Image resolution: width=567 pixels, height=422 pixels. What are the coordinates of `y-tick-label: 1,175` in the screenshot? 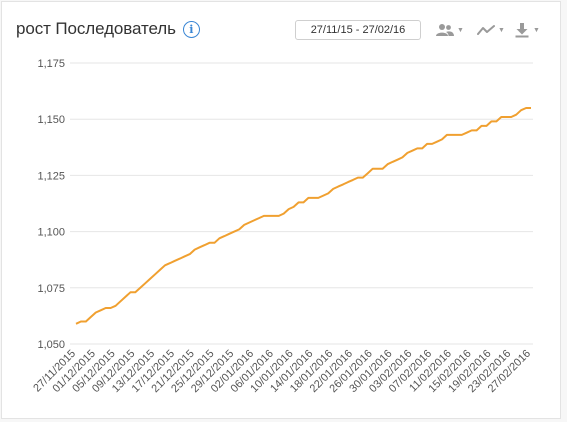 It's located at (51, 64).